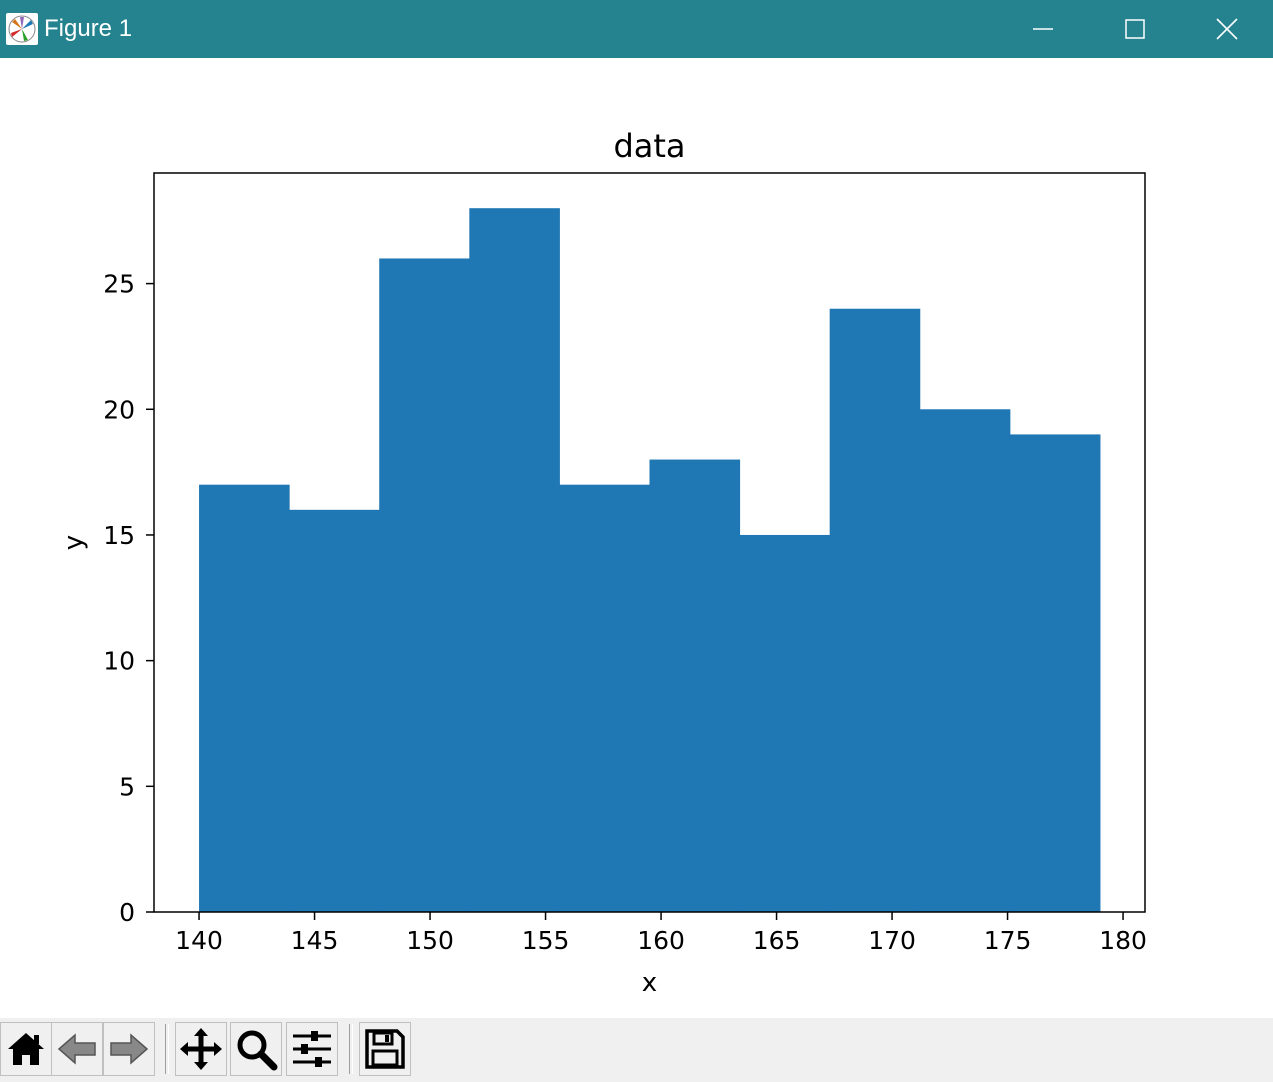 The height and width of the screenshot is (1082, 1273). I want to click on y-tick-label: 25, so click(119, 284).